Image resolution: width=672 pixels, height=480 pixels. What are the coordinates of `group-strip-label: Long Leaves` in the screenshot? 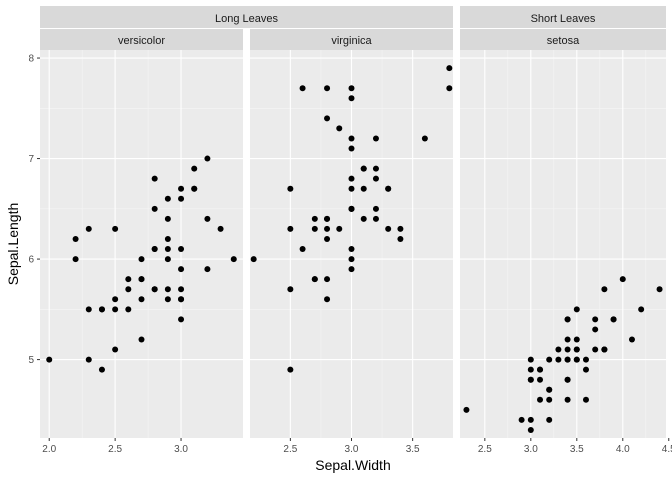 It's located at (246, 19).